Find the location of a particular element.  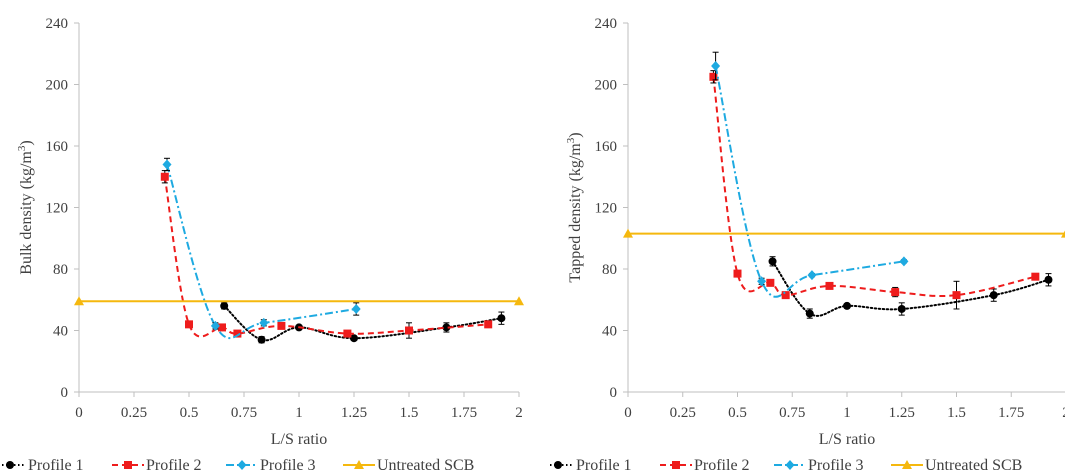

x-axis-label: L/S ratio is located at coordinates (299, 439).